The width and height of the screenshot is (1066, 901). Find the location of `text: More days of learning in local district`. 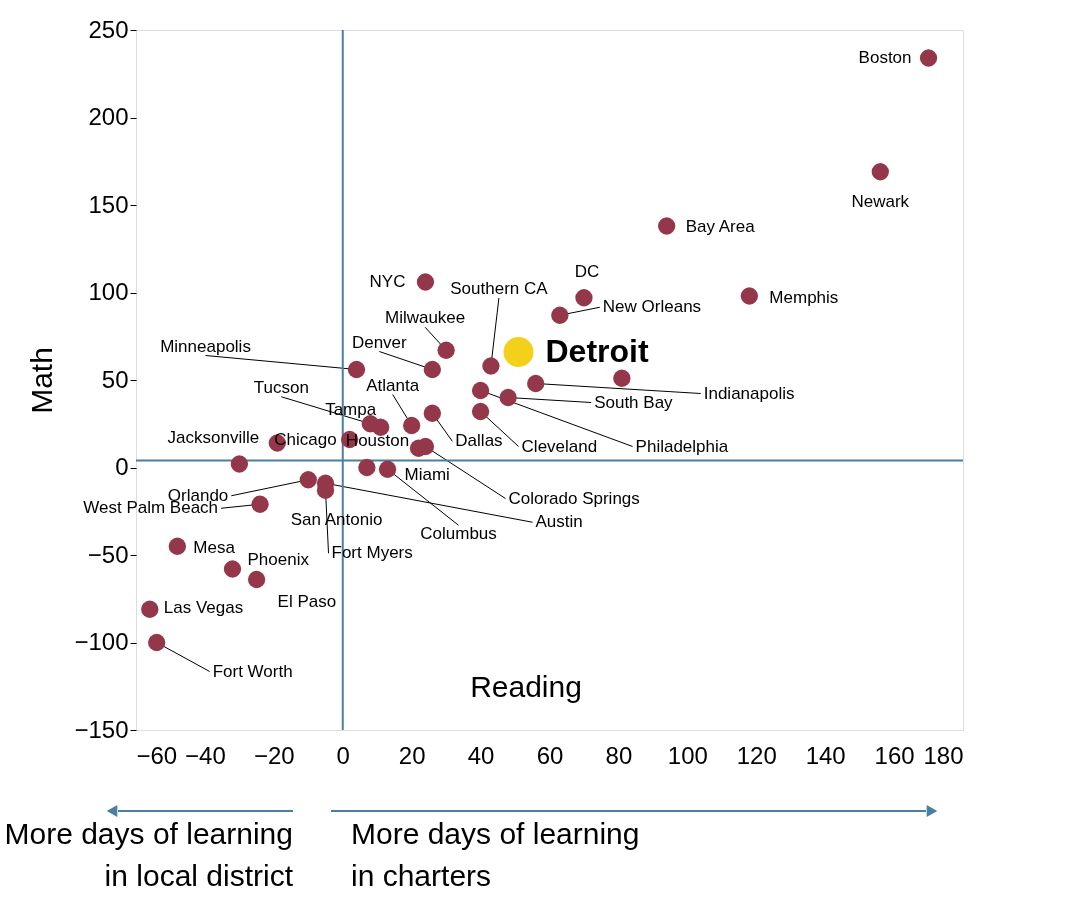

text: More days of learning in local district is located at coordinates (149, 854).